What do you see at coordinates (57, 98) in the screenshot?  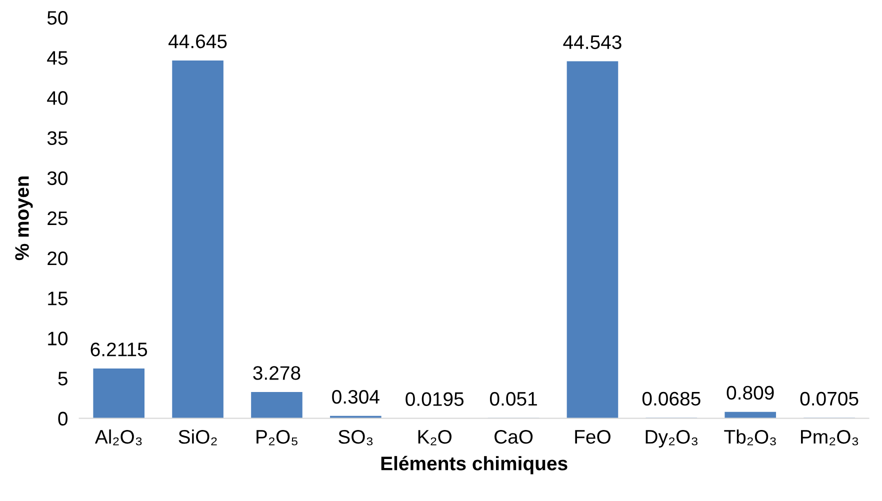 I see `y-tick-label: 40` at bounding box center [57, 98].